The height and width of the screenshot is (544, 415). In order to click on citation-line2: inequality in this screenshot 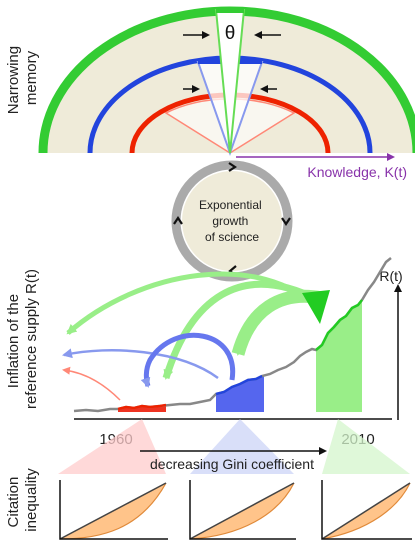, I will do `click(31, 500)`.